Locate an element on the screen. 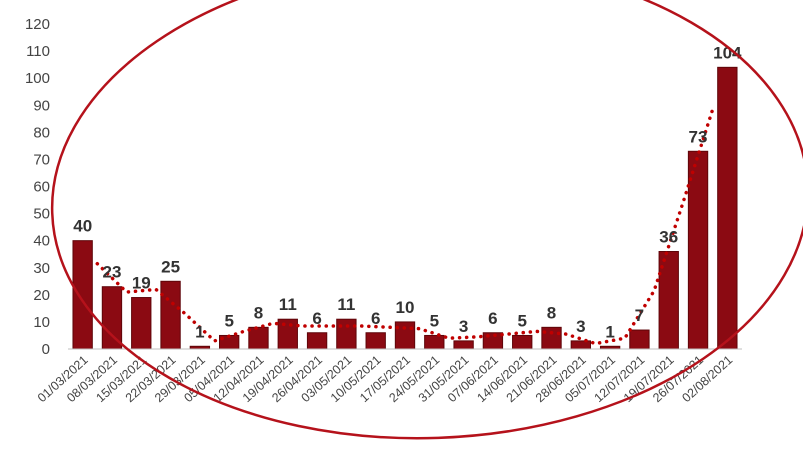 Image resolution: width=803 pixels, height=449 pixels. data-label: 23 is located at coordinates (112, 272).